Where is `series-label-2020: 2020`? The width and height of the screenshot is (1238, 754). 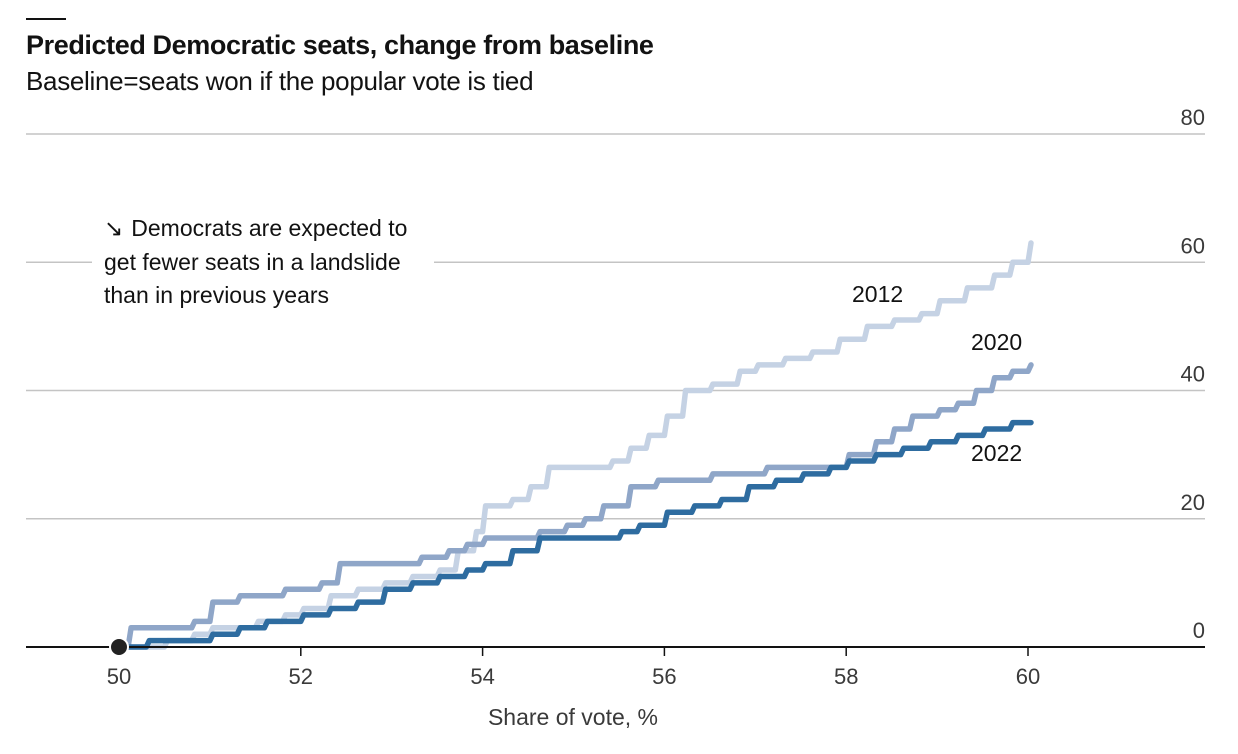
series-label-2020: 2020 is located at coordinates (996, 342).